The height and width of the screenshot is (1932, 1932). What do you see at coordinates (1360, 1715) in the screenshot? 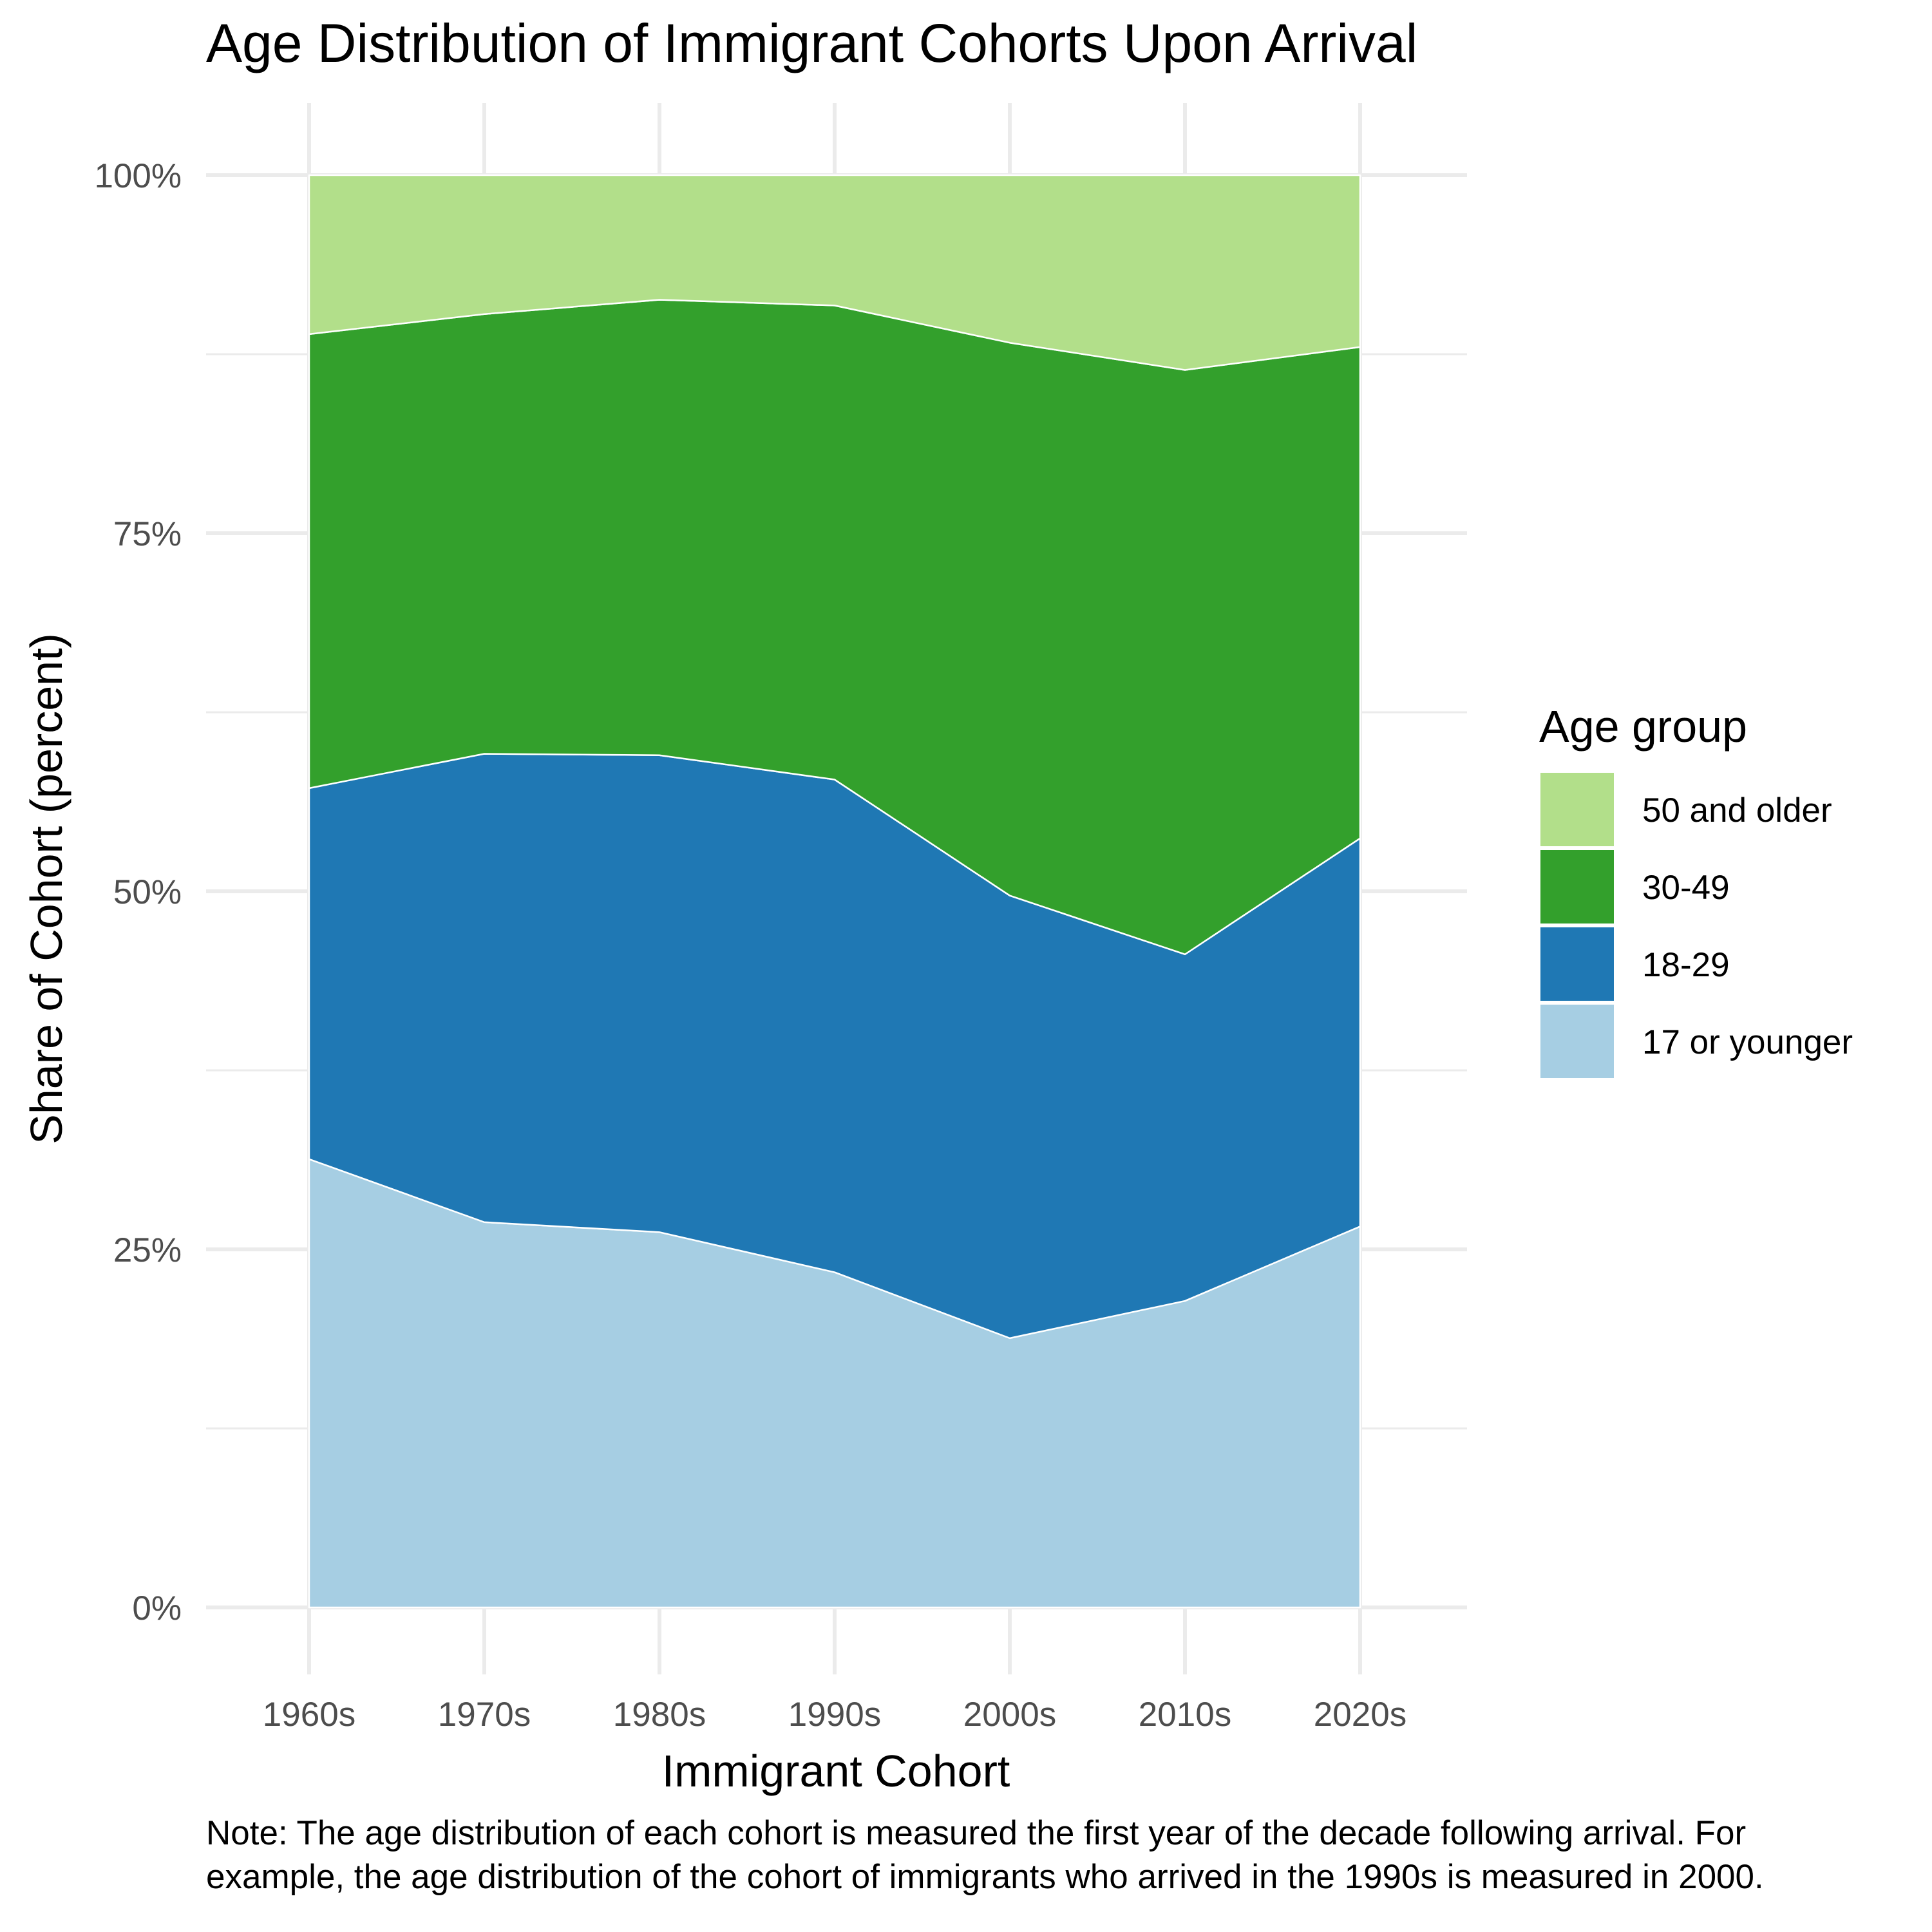
I see `x-tick-label: 2020s` at bounding box center [1360, 1715].